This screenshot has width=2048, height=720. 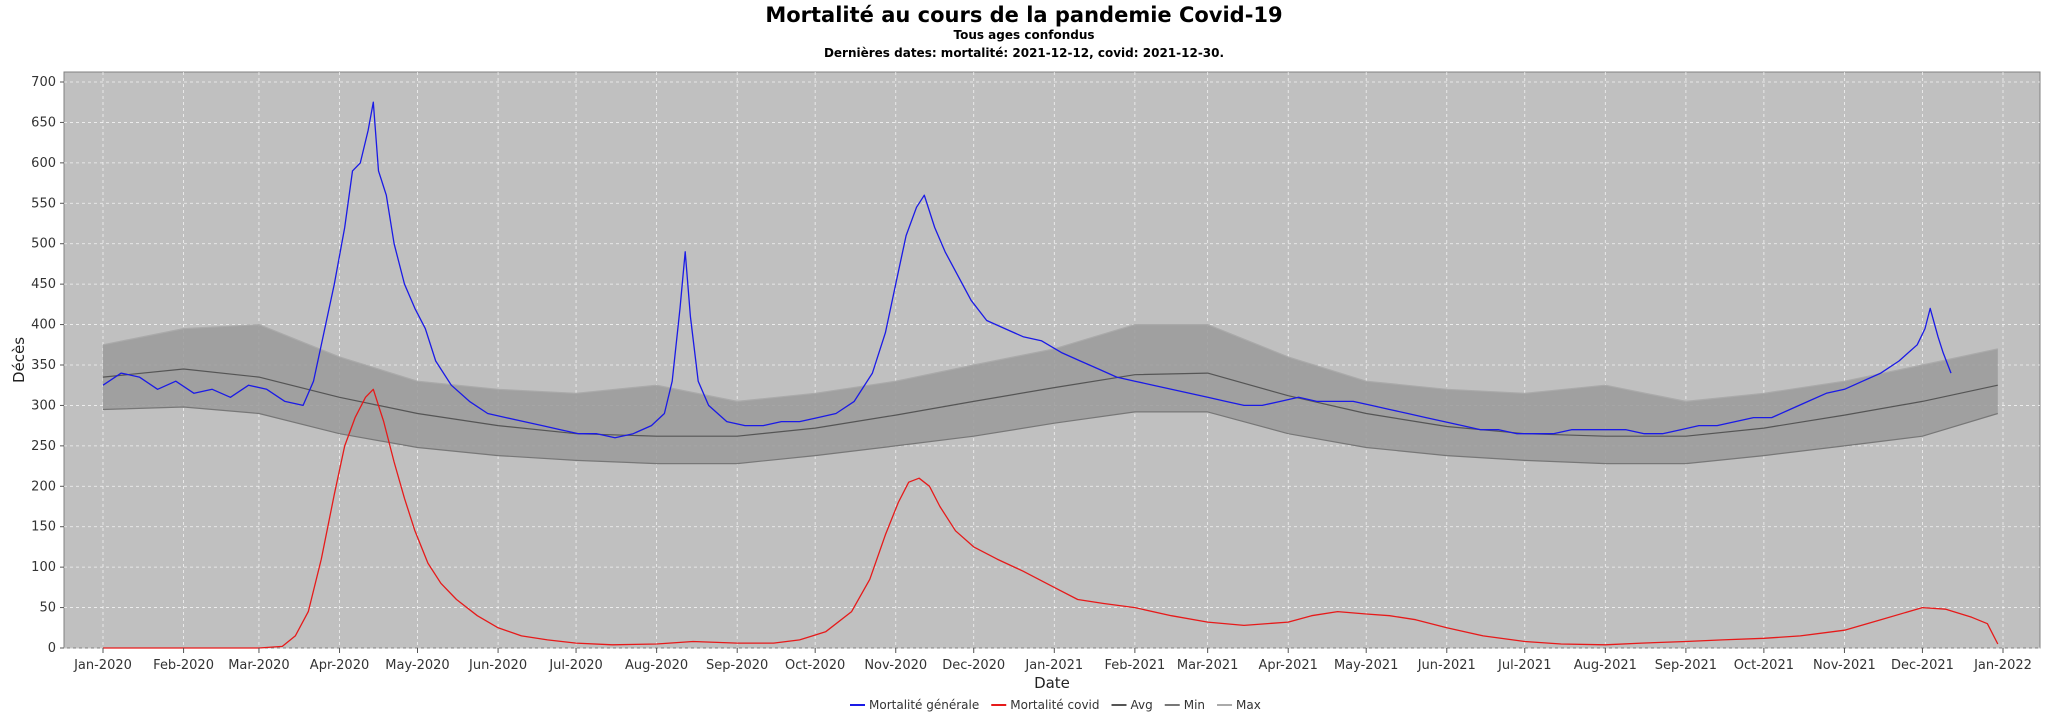 I want to click on x-tick-label: Nov-2020, so click(x=895, y=665).